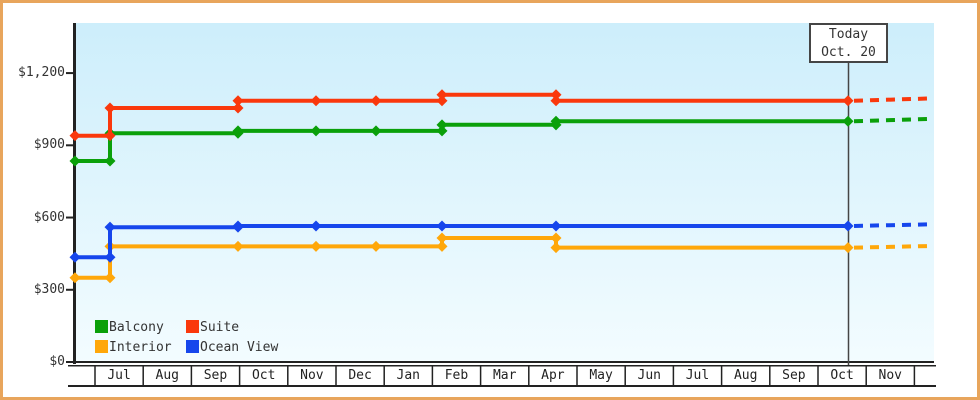  I want to click on legend-item-suite: Suite, so click(213, 325).